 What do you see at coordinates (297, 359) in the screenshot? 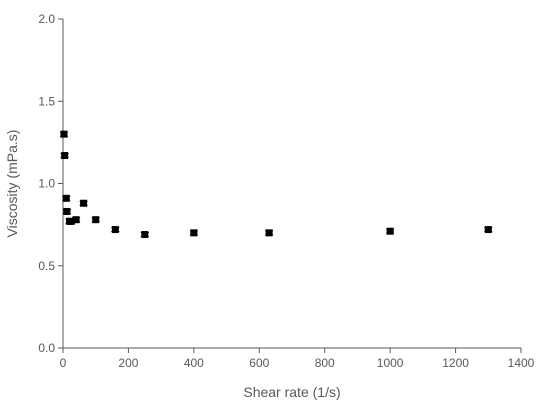
I see `x-tick-group: 0 200 400 600 800 1000 1200 1400` at bounding box center [297, 359].